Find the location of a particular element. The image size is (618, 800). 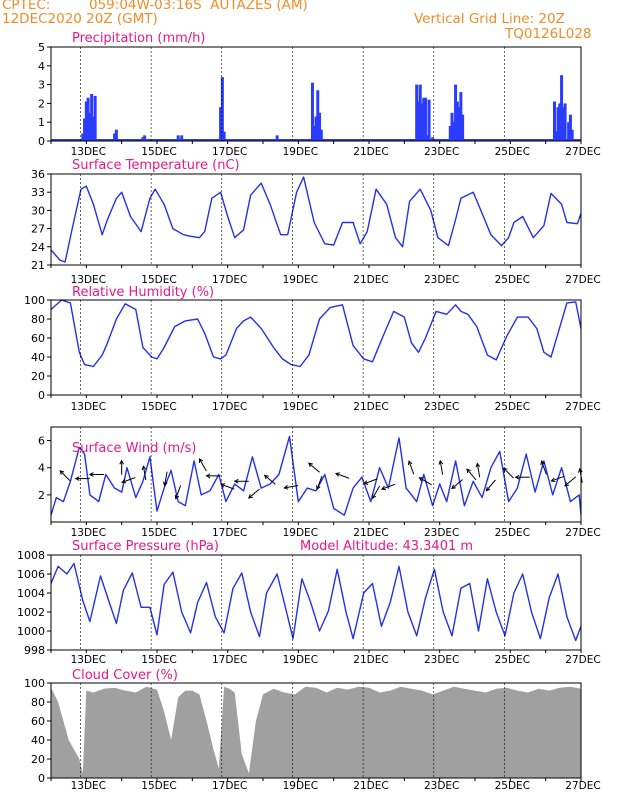

y-tick-label: 80 is located at coordinates (38, 319).